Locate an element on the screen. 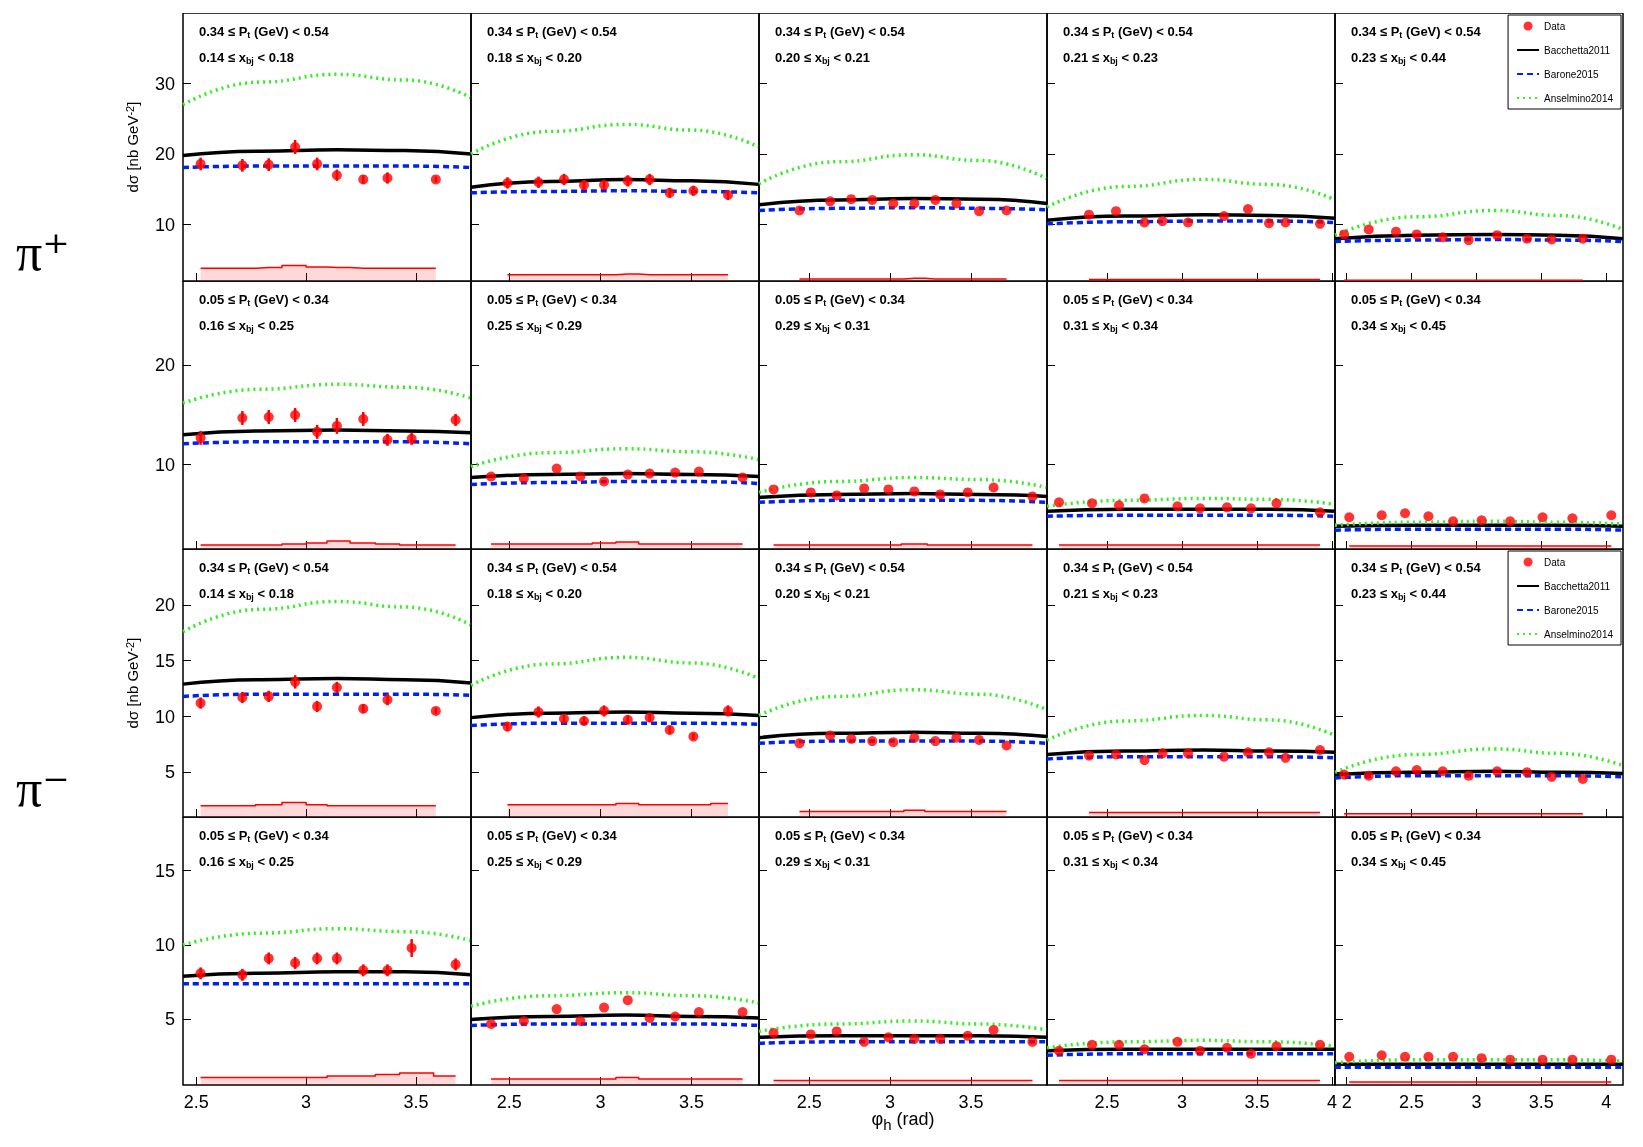  legend-label: Data is located at coordinates (1555, 26).